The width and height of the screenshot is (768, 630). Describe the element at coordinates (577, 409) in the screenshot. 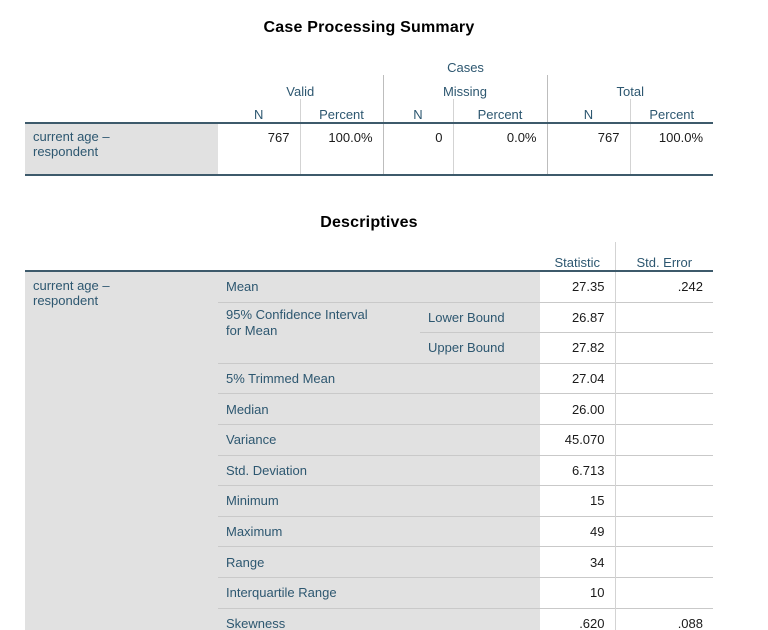

I see `statistic-value: 26.00` at that location.